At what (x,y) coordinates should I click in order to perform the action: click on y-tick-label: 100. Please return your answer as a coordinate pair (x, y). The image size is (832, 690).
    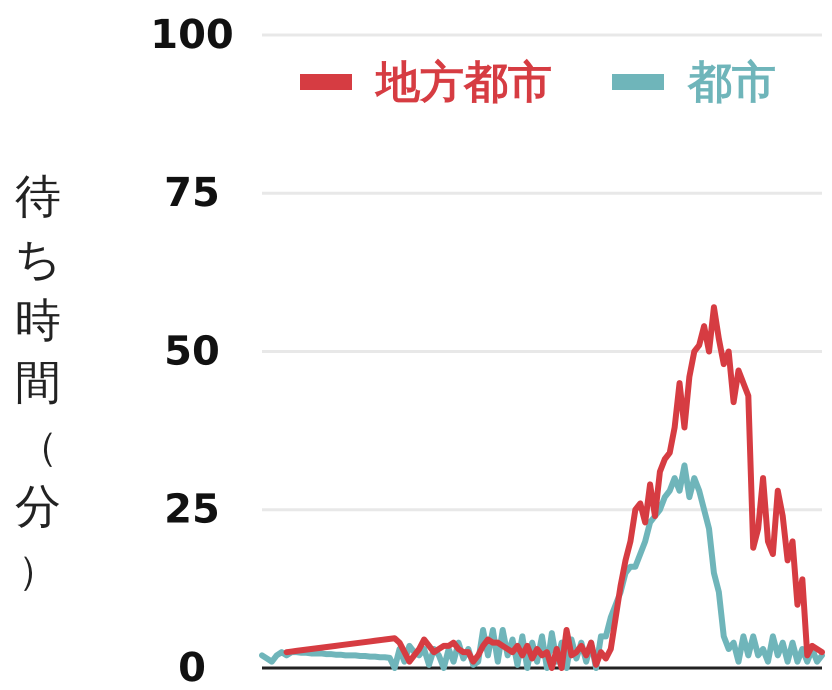
    Looking at the image, I should click on (192, 35).